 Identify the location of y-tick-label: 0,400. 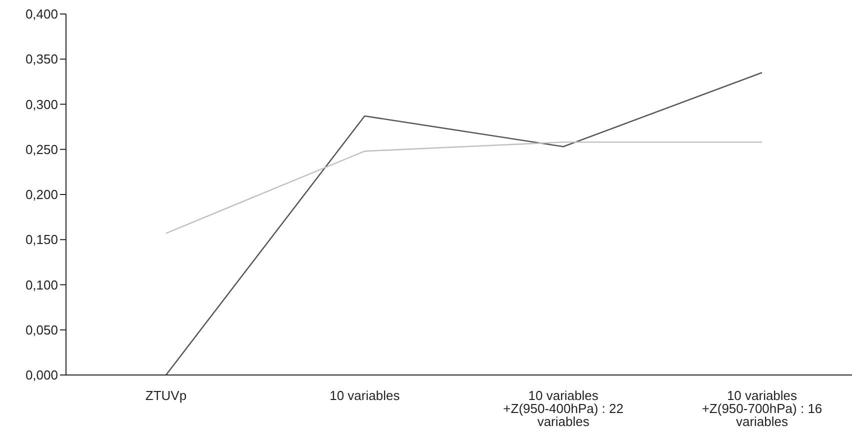
(41, 14).